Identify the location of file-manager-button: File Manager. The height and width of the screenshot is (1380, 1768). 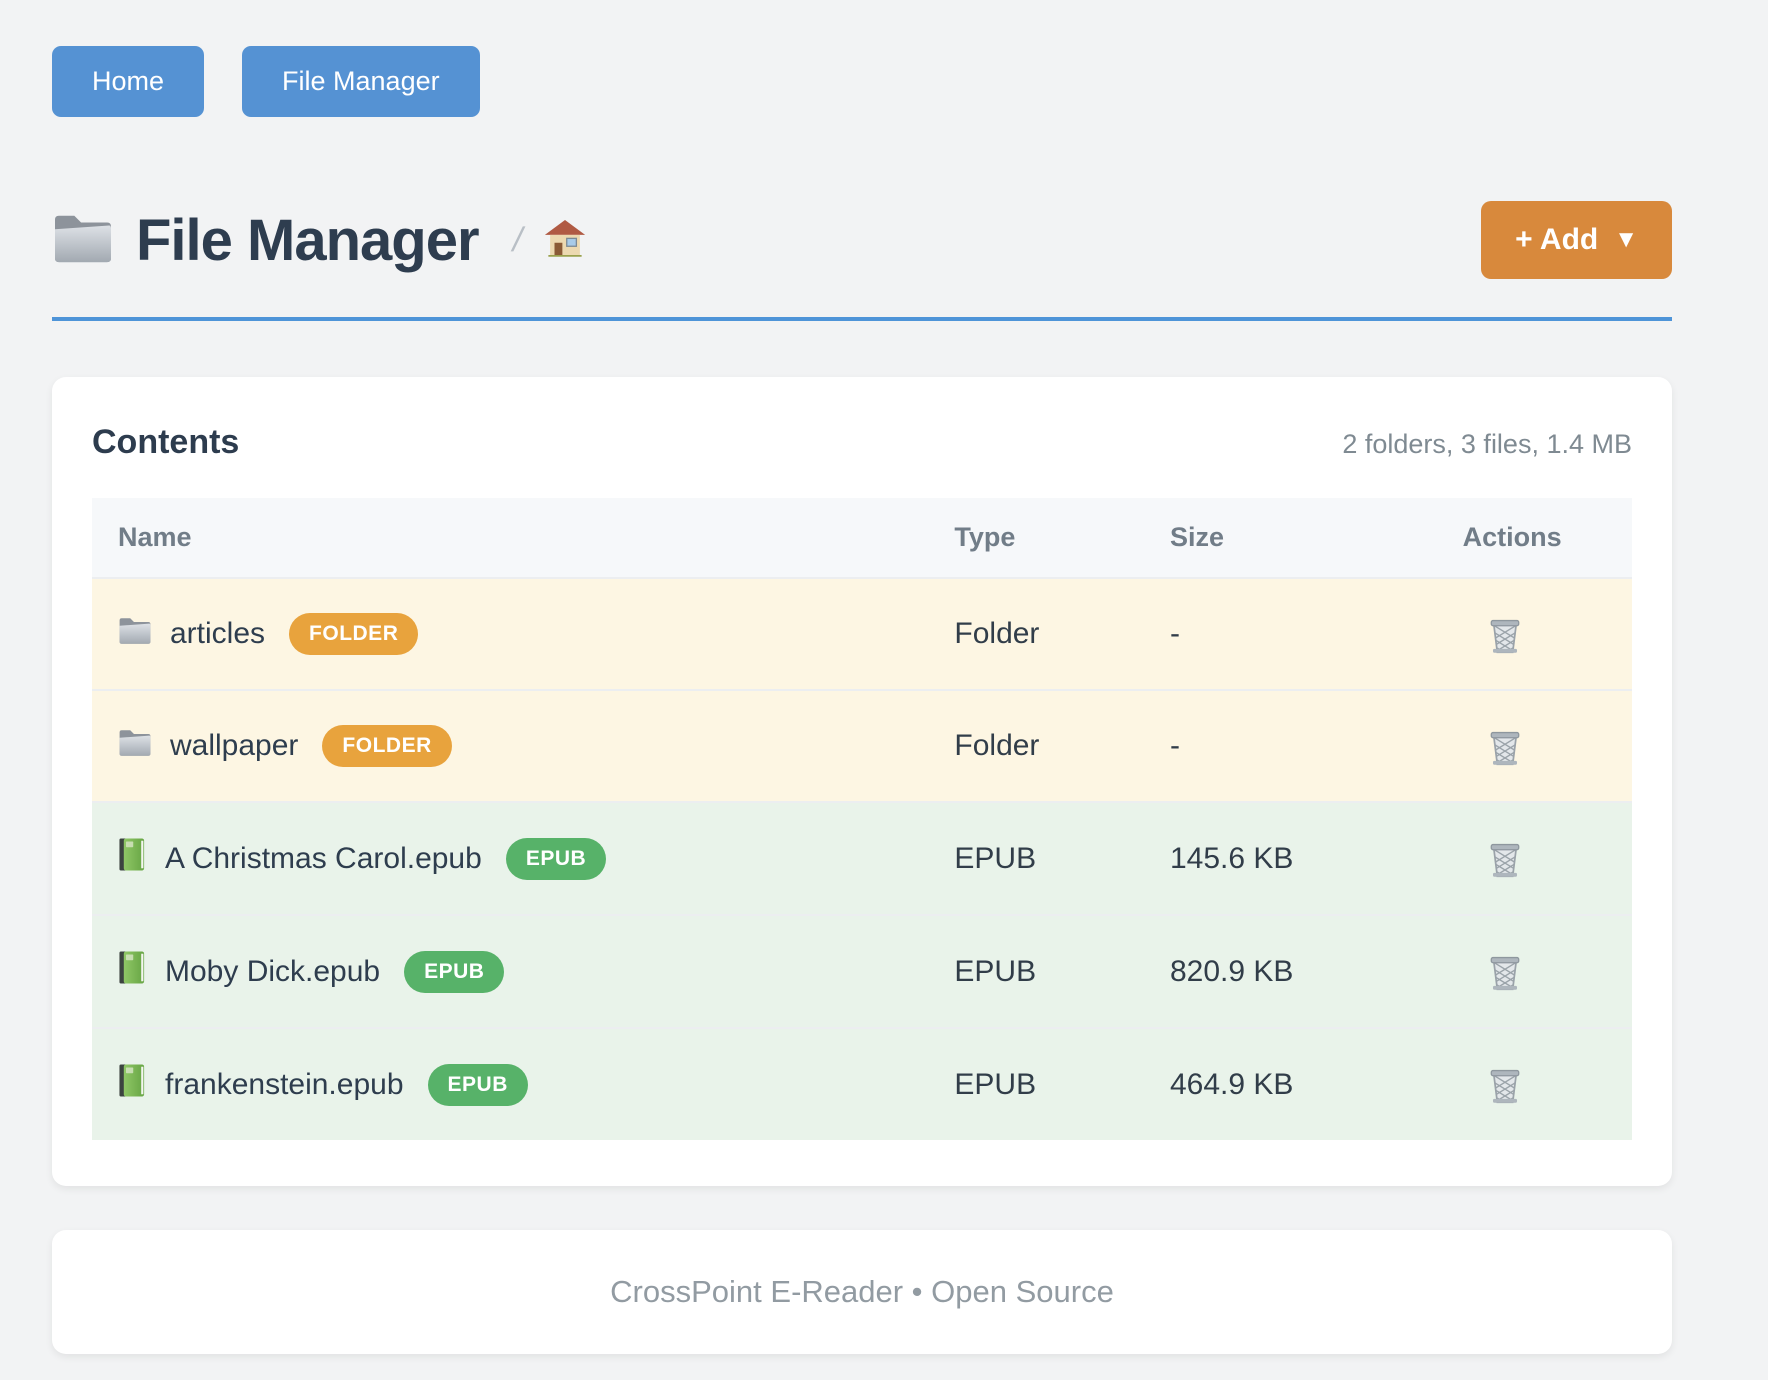
(361, 81).